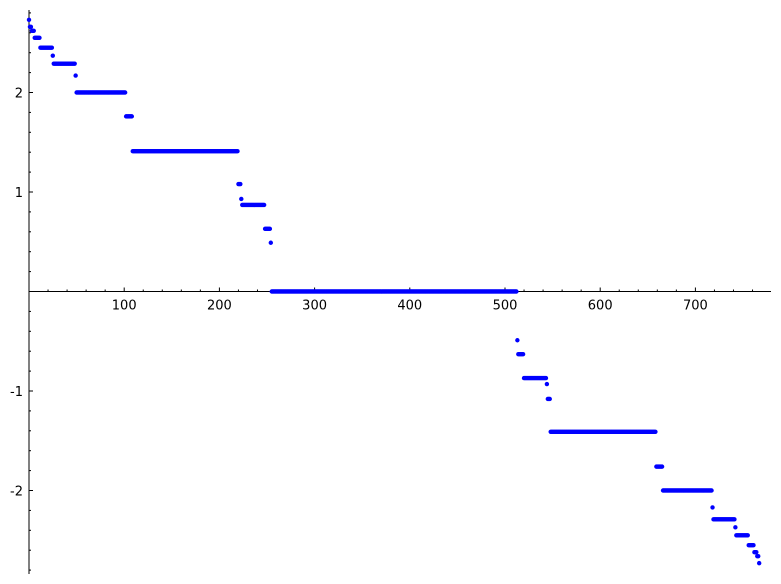 The image size is (781, 584). Describe the element at coordinates (19, 193) in the screenshot. I see `y-tick-label: 1` at that location.